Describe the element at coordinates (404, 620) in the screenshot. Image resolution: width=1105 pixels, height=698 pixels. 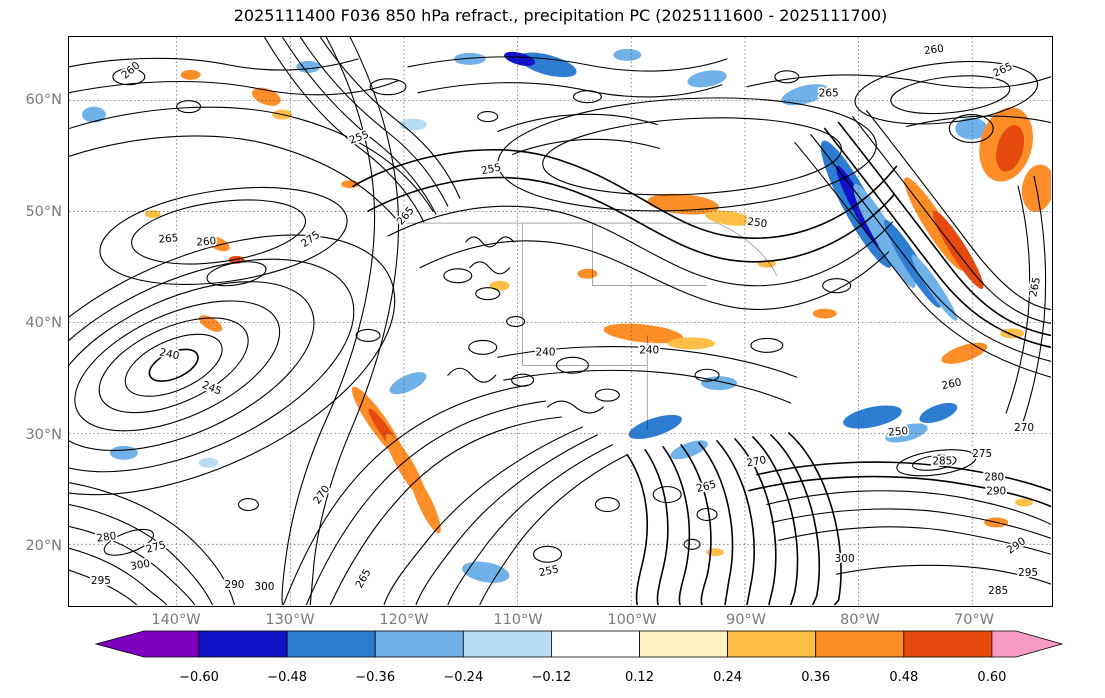
I see `x-tick-label: 120°W` at that location.